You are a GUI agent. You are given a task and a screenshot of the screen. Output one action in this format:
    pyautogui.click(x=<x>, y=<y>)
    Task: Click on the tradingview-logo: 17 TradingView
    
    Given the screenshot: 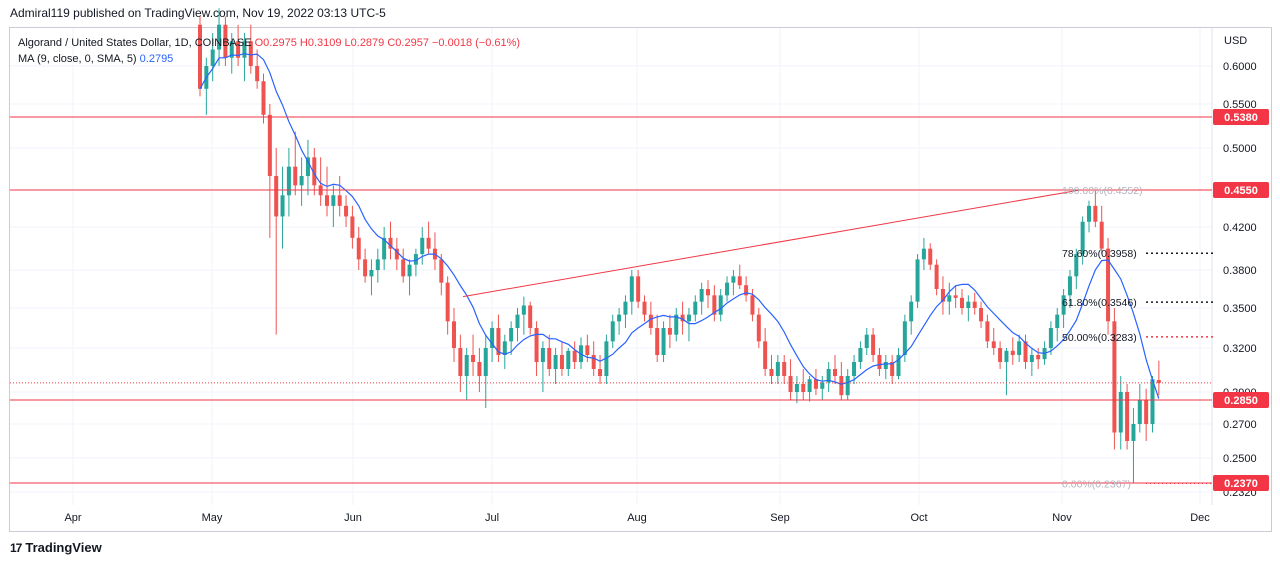 What is the action you would take?
    pyautogui.click(x=56, y=547)
    